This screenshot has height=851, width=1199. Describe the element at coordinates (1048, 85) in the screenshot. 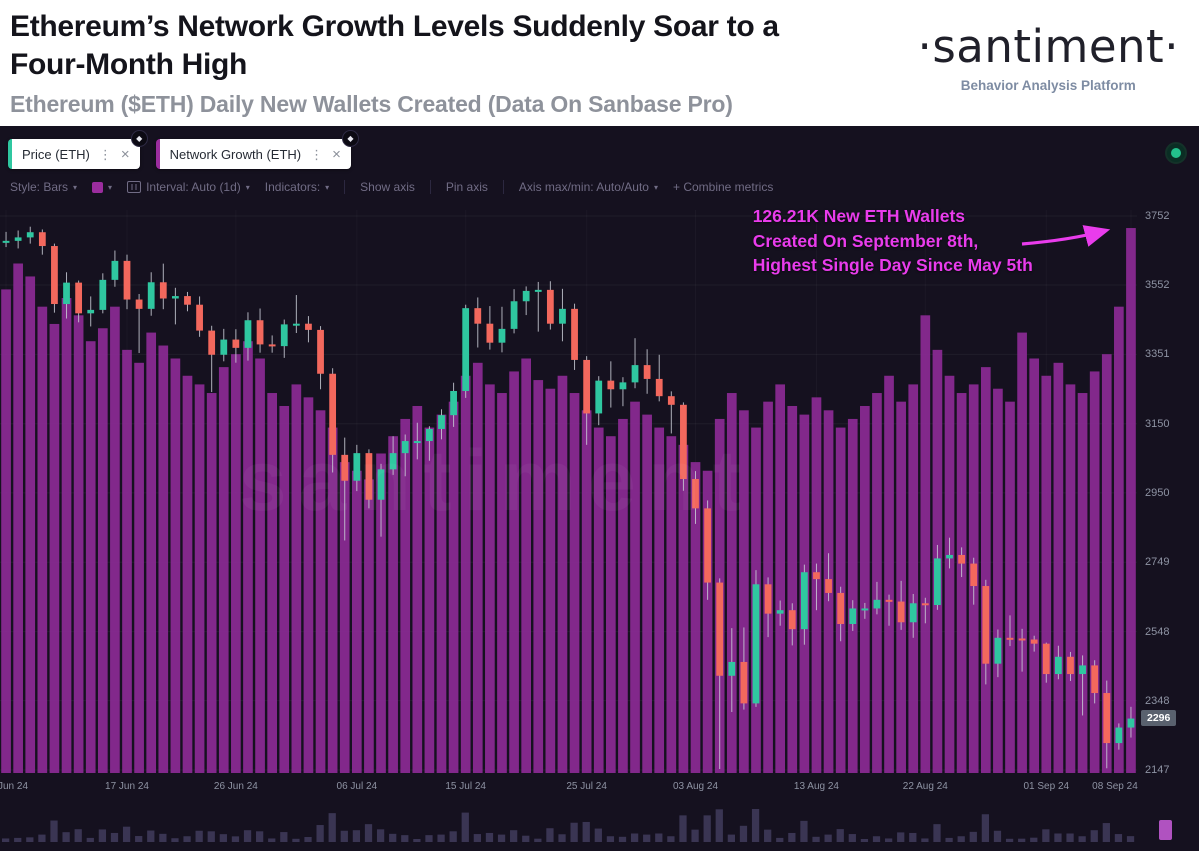

I see `brand-tagline: Behavior Analysis Platform` at that location.